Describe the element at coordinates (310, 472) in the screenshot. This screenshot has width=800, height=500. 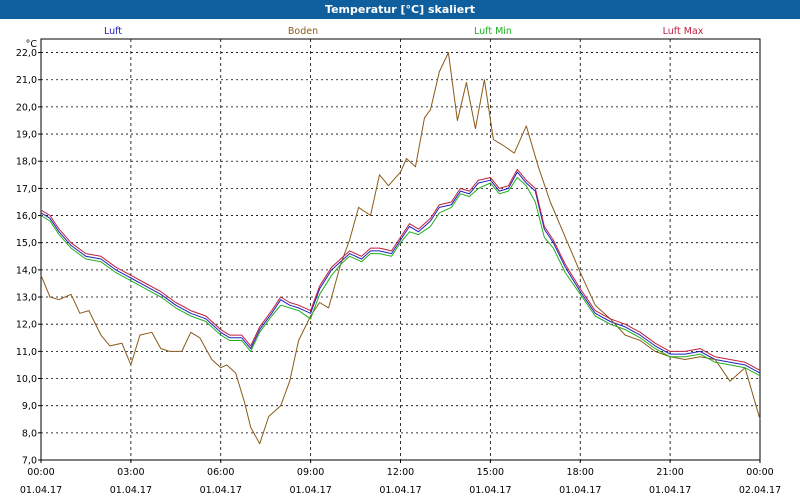
I see `x-tick-time: 09:00` at that location.